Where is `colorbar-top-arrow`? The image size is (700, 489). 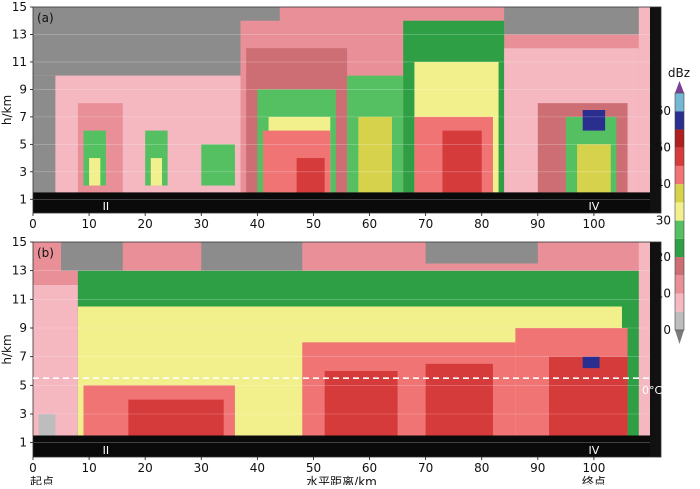 colorbar-top-arrow is located at coordinates (679, 87).